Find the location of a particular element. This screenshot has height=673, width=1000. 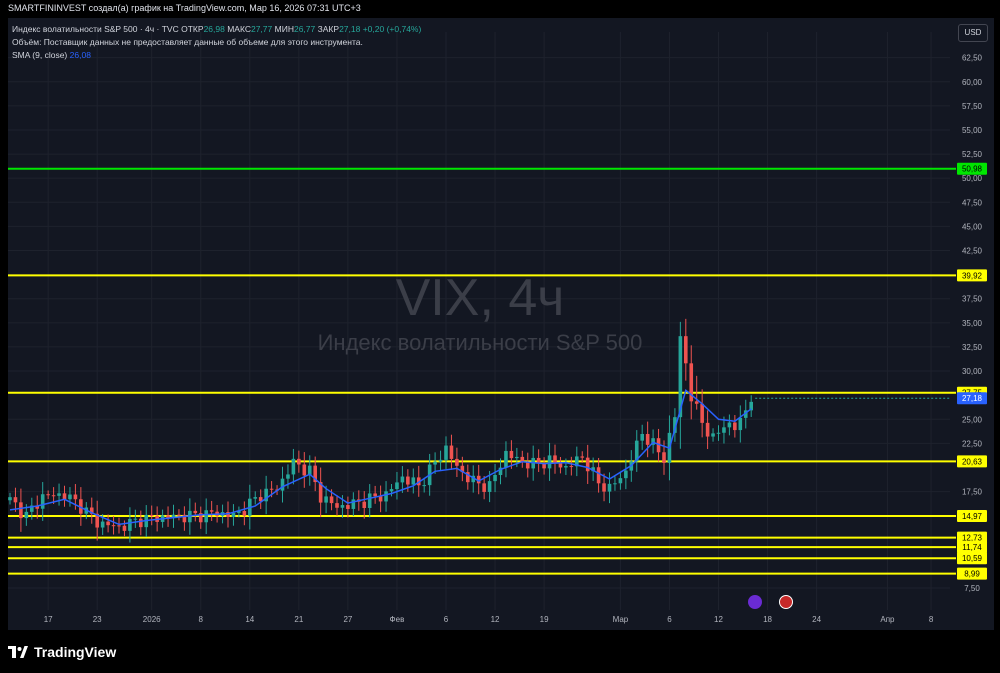

price-axis-background is located at coordinates (972, 324).